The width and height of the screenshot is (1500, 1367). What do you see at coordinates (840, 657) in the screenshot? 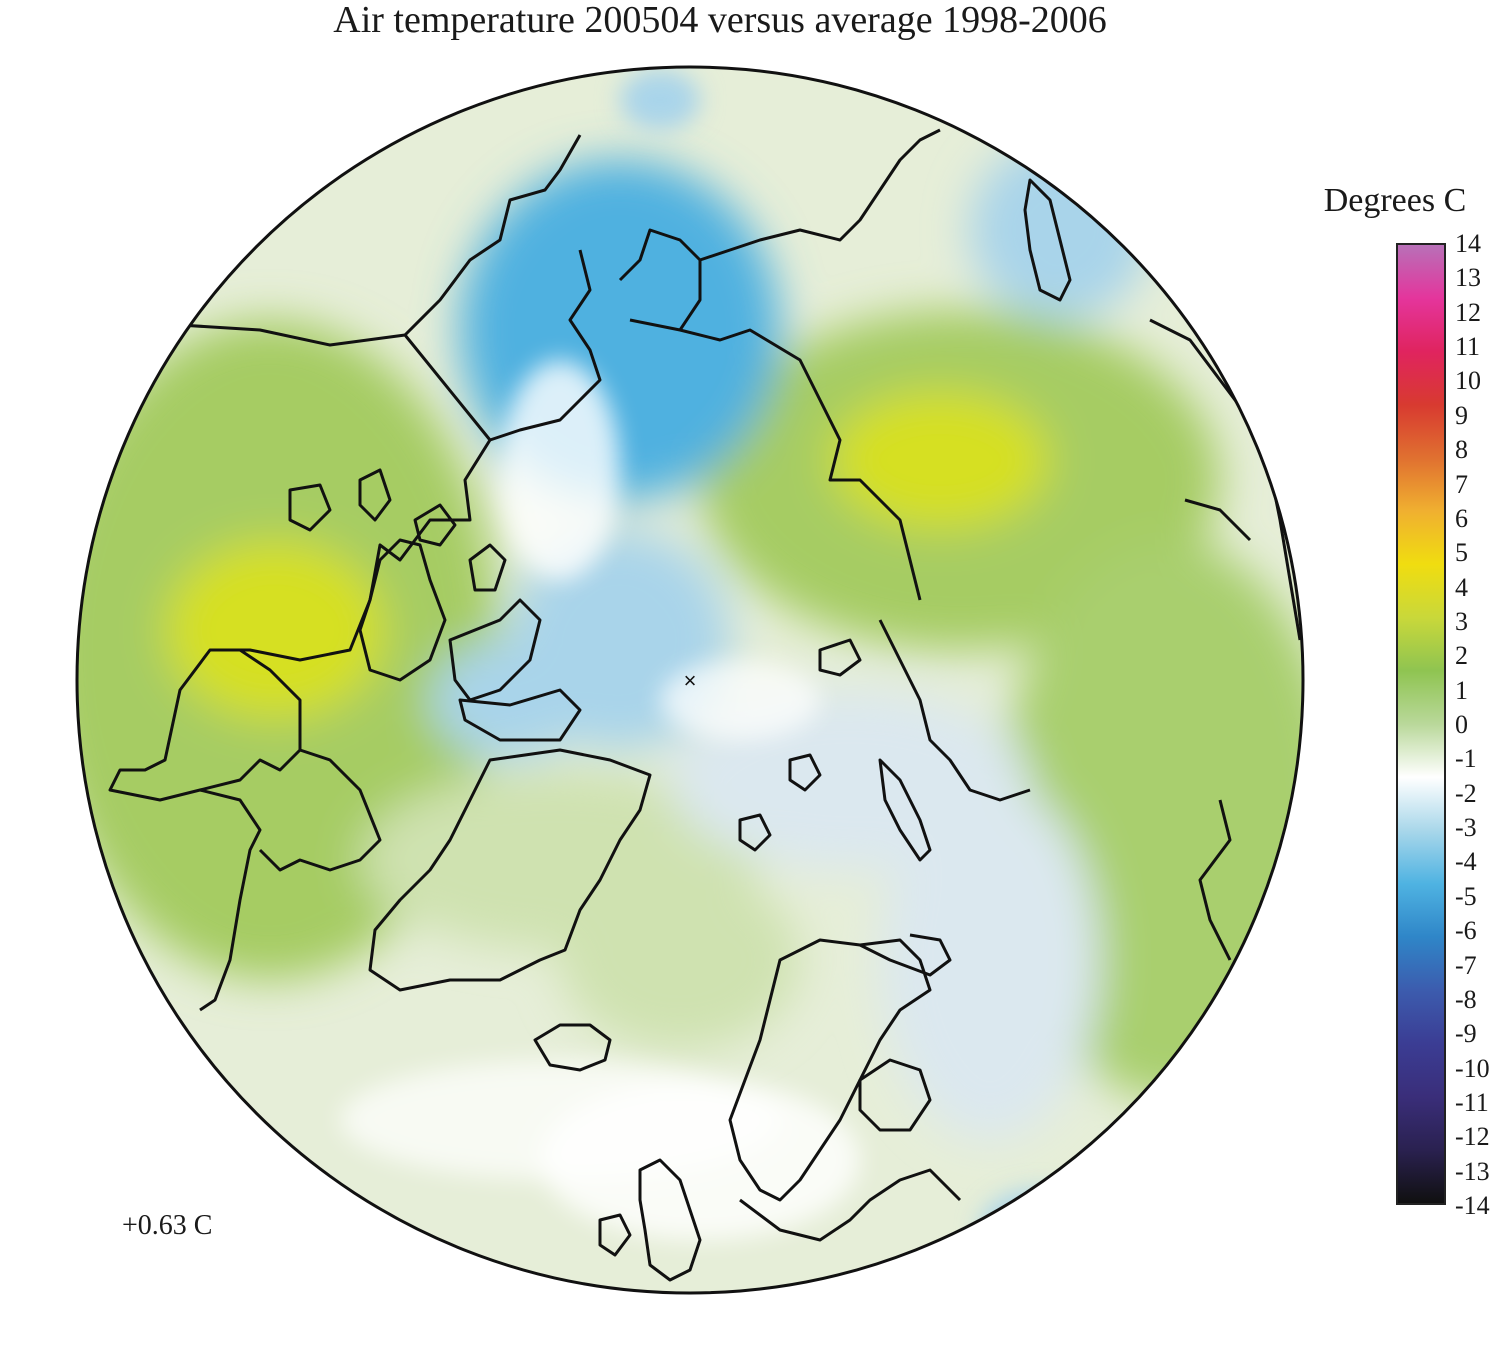
I see `coastline-severnaya-zemlya` at bounding box center [840, 657].